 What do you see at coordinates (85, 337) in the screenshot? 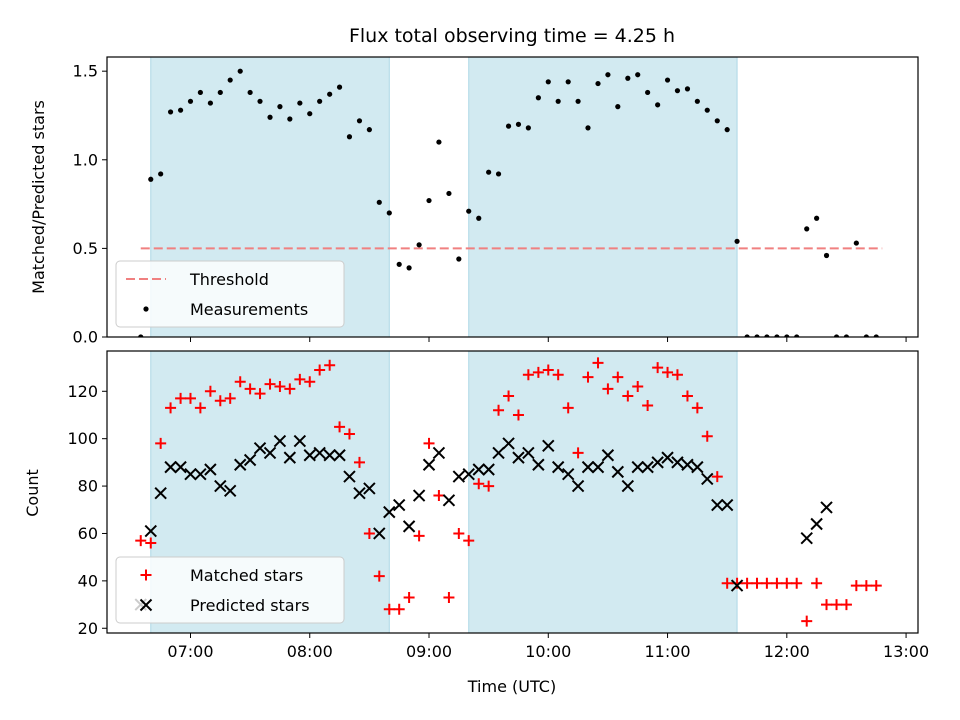
I see `y-tick-label: 0.0` at bounding box center [85, 337].